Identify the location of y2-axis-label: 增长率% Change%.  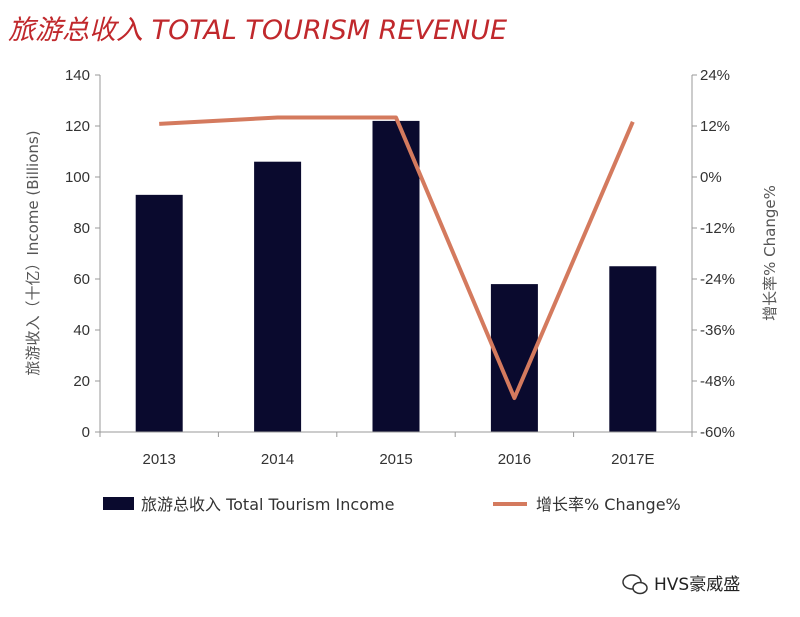
(770, 253).